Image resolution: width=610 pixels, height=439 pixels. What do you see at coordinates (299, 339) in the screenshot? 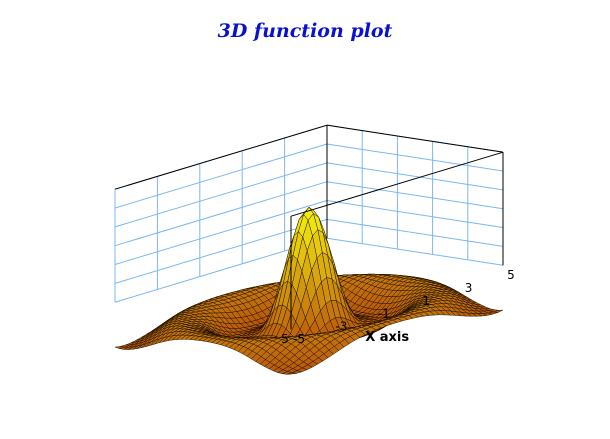
I see `x-tick-label: -5` at bounding box center [299, 339].